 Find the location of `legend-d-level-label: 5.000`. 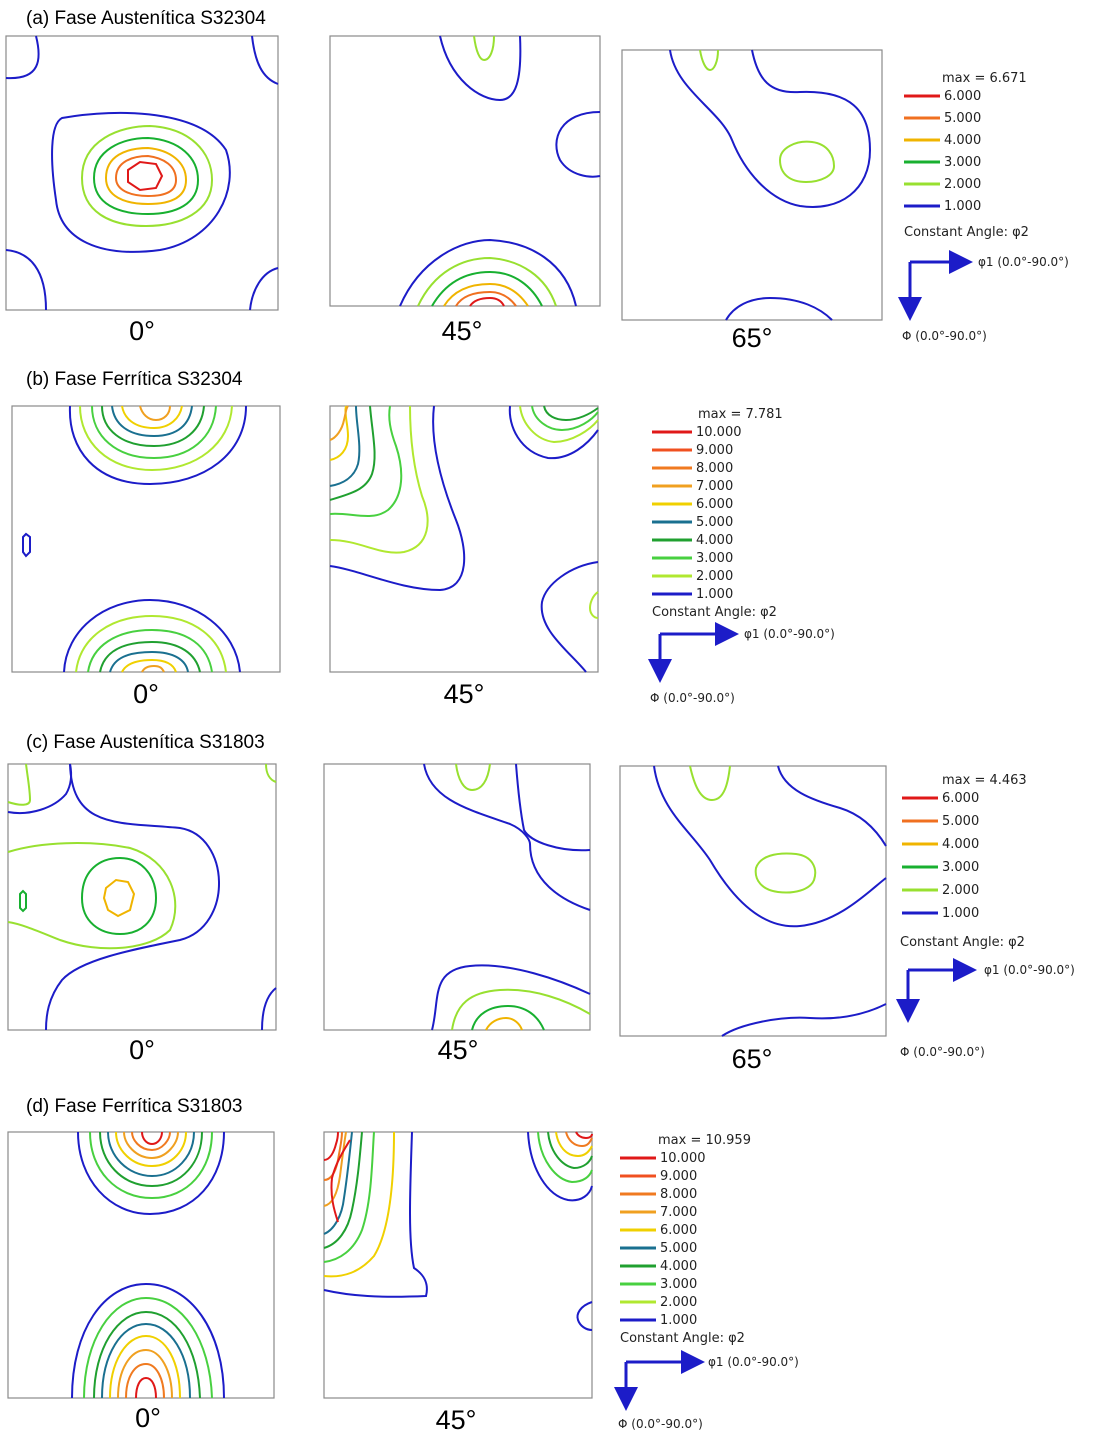

legend-d-level-label: 5.000 is located at coordinates (678, 1248).